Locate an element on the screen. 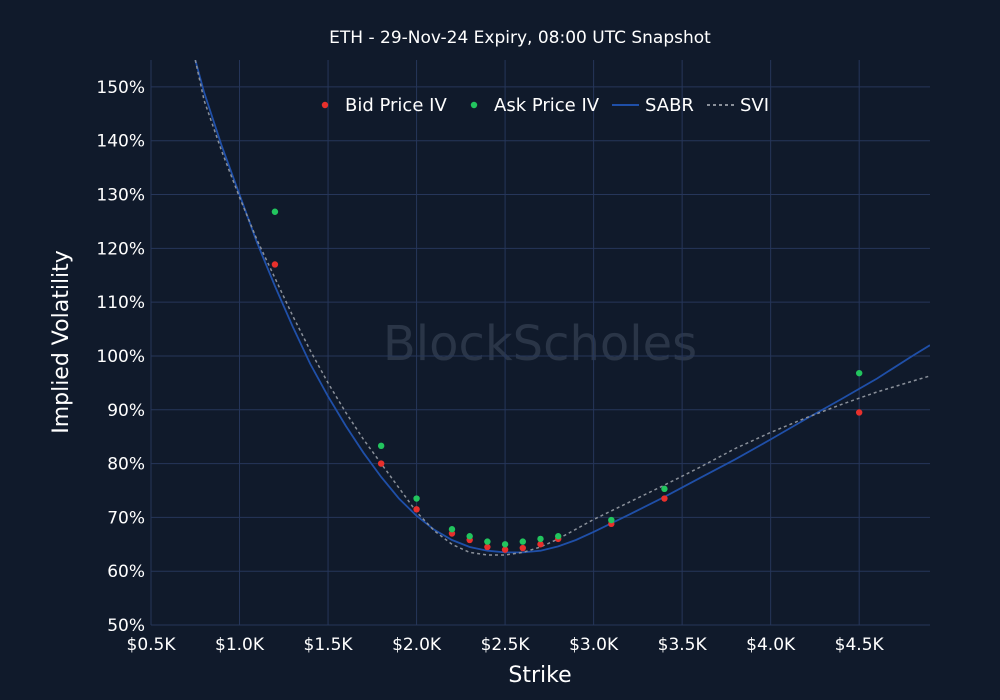 The height and width of the screenshot is (700, 1000). y-tick-label: 100% is located at coordinates (120, 357).